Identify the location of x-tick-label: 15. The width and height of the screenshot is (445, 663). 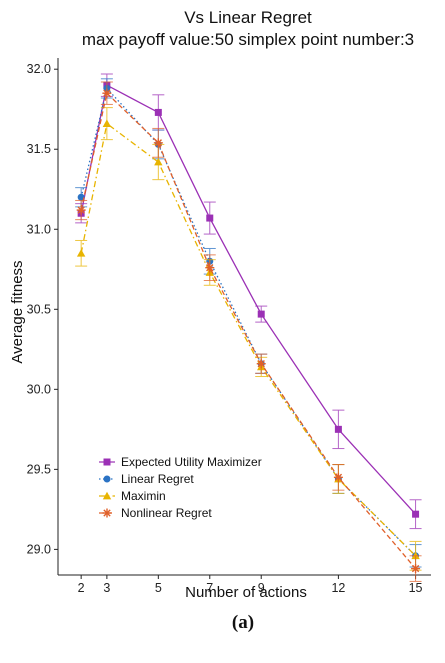
(416, 588).